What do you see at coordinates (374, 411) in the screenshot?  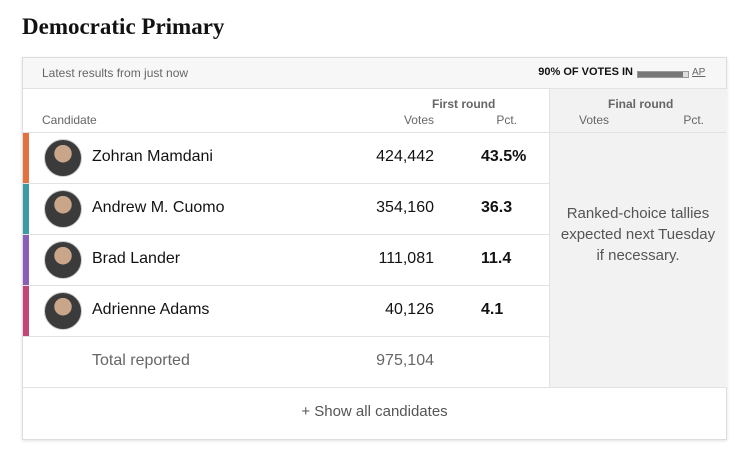 I see `show-all-button: + Show all candidates` at bounding box center [374, 411].